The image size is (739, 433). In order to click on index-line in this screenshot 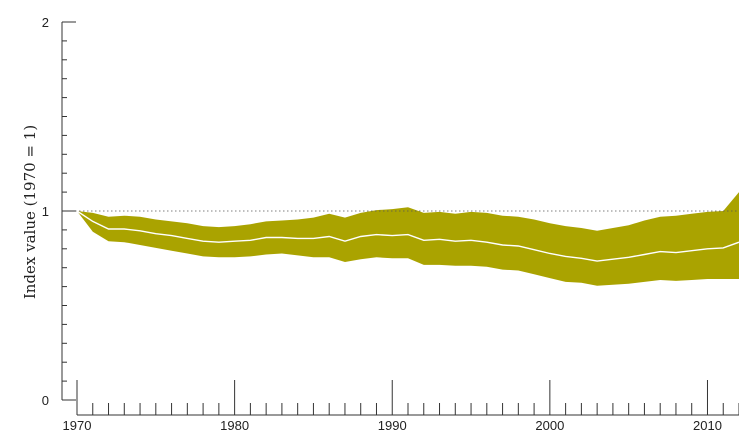, I will do `click(407, 236)`.